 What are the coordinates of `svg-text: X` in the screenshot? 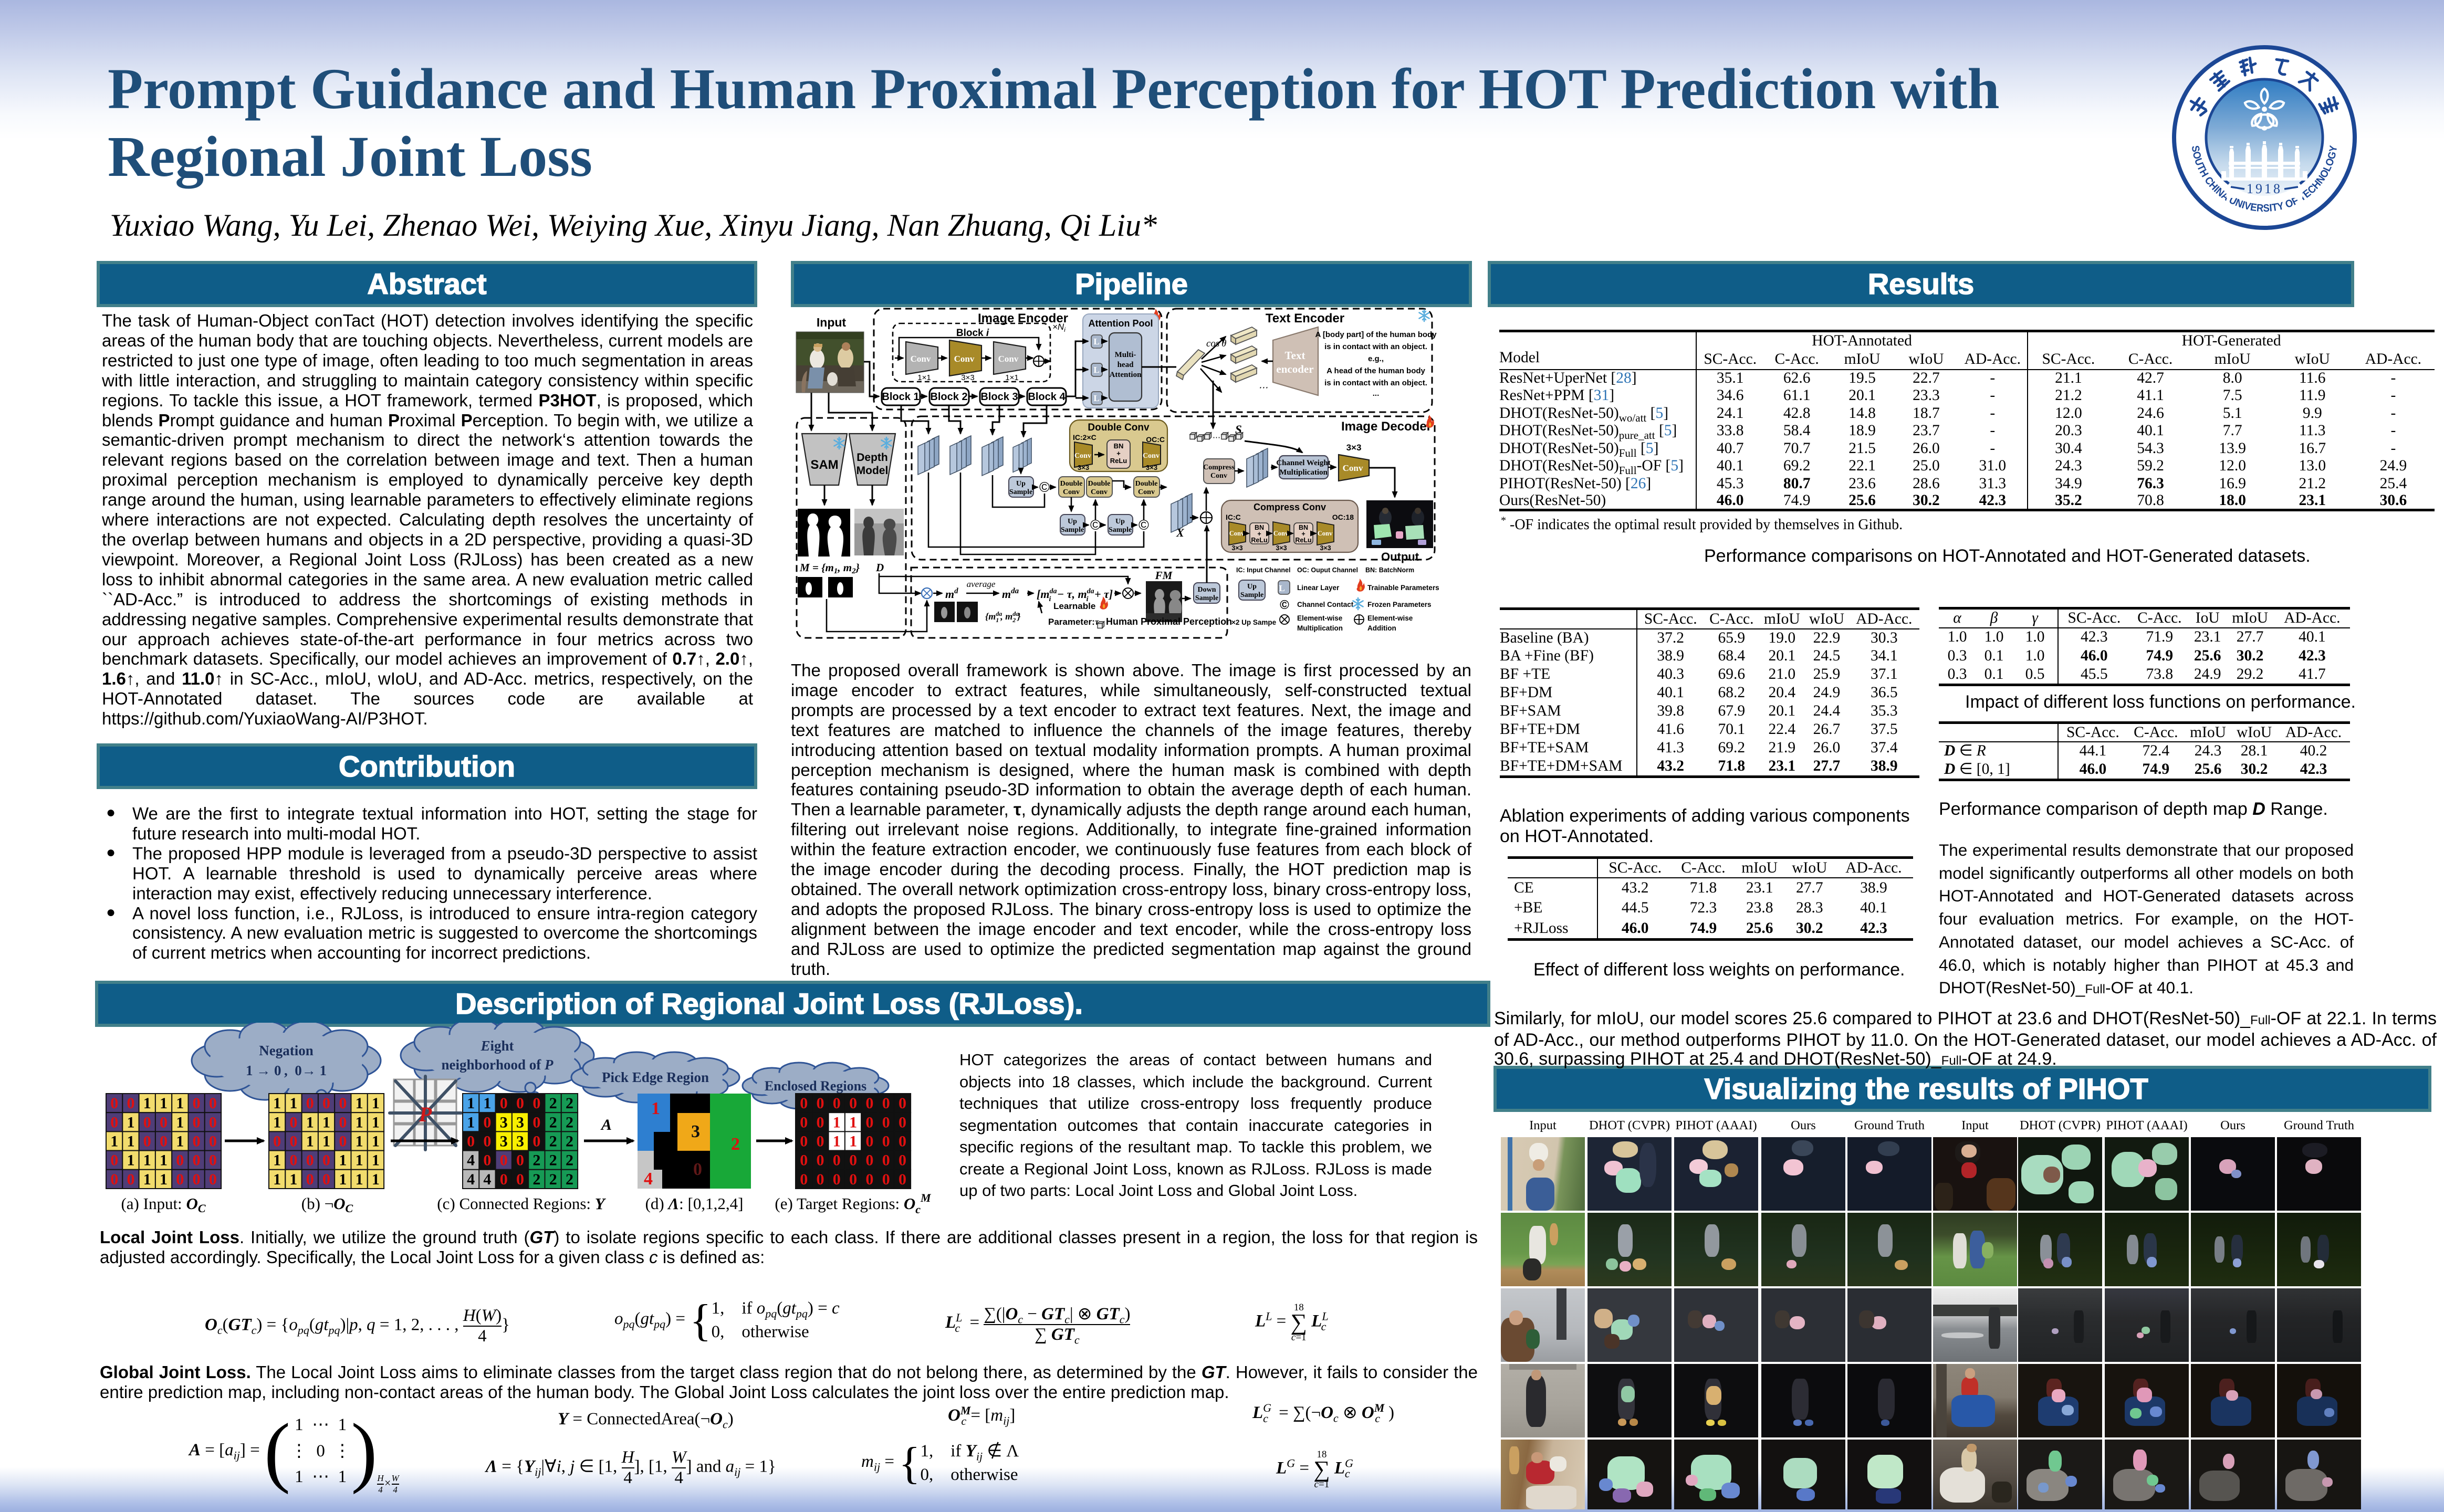 It's located at (1180, 532).